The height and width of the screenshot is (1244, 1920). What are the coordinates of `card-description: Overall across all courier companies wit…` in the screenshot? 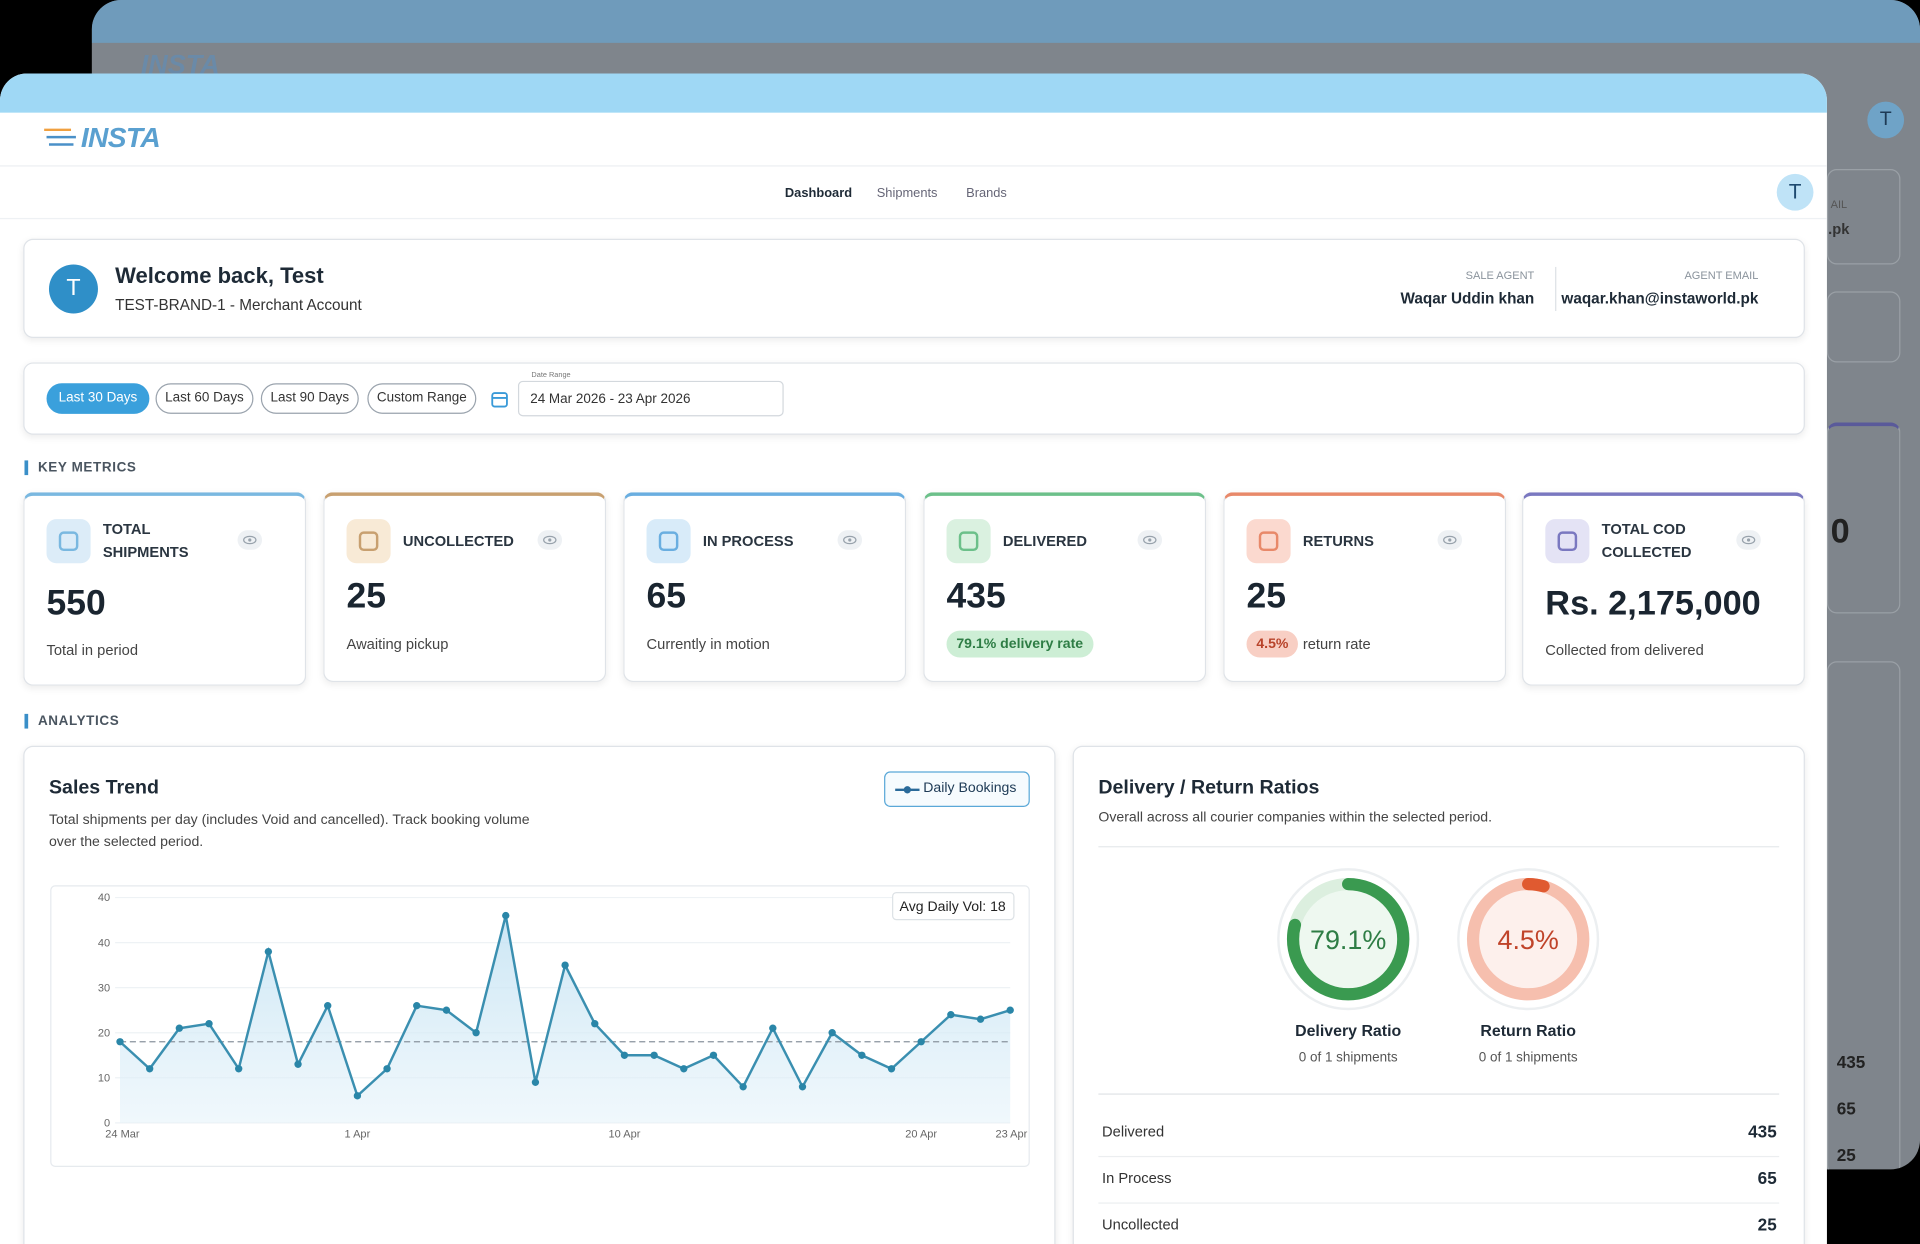 It's located at (1295, 818).